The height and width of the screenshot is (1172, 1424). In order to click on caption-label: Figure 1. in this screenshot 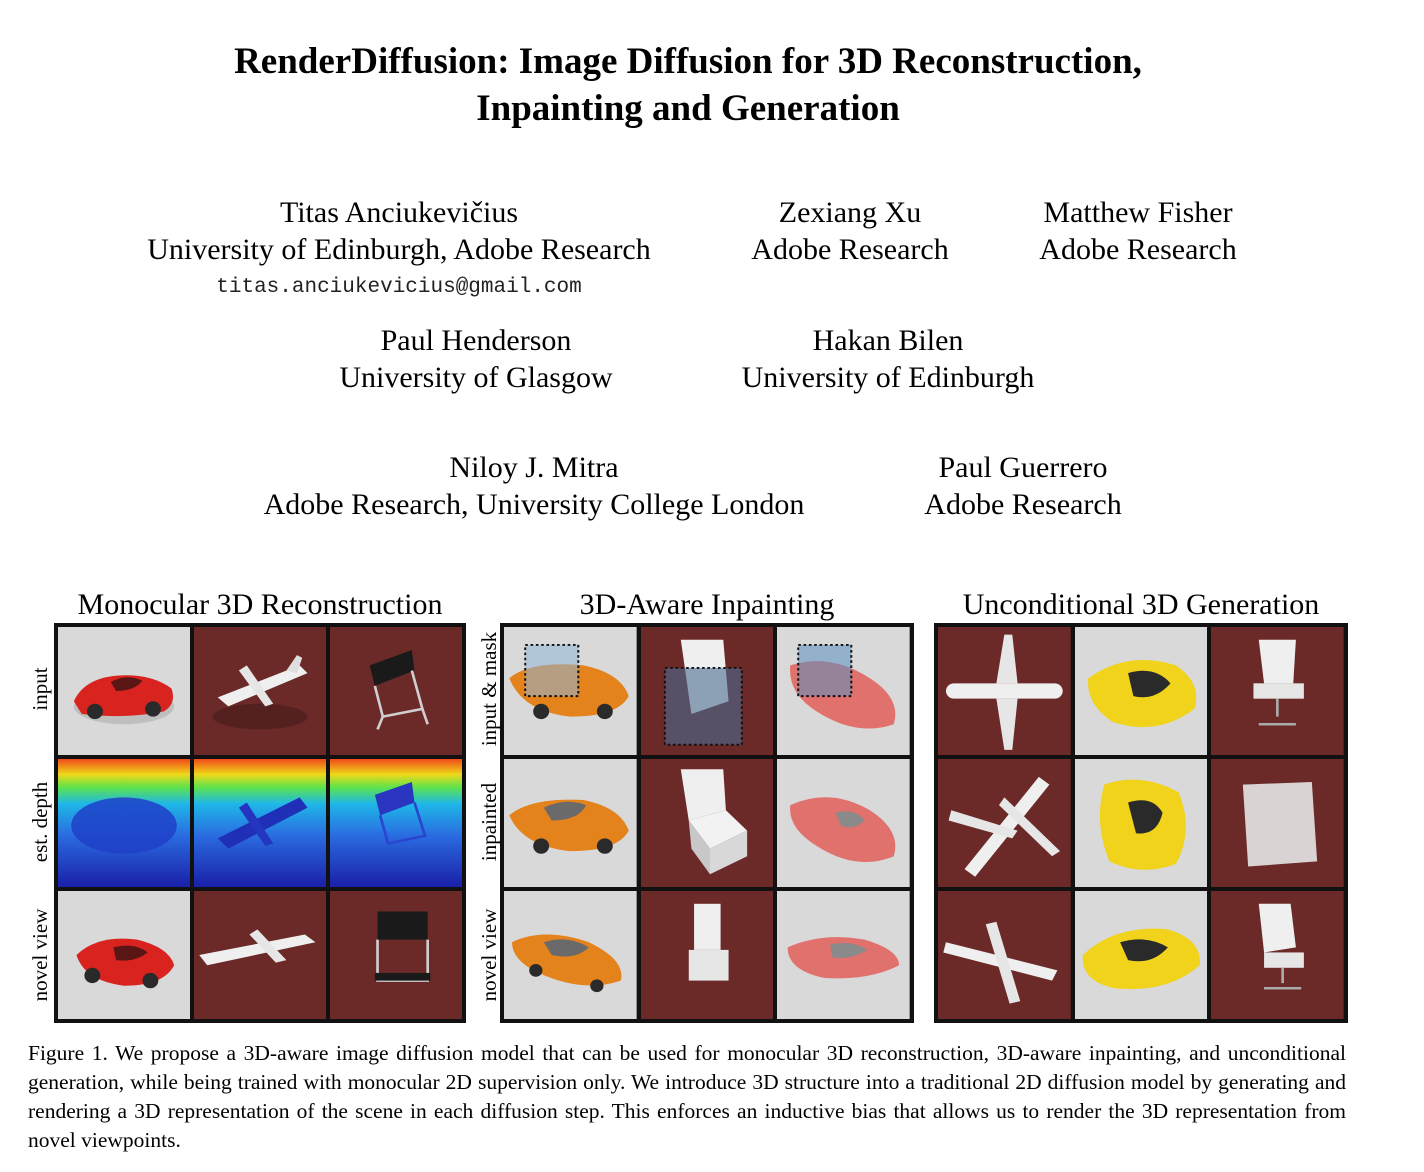, I will do `click(68, 1053)`.